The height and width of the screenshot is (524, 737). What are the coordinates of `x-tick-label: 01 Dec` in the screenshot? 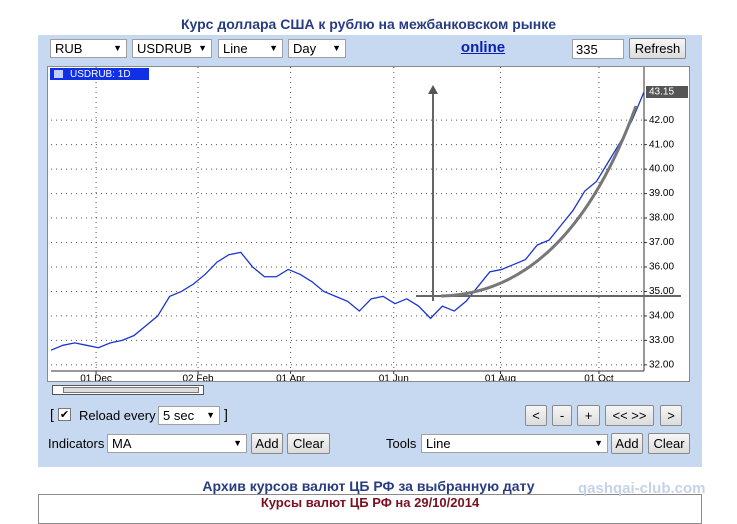 It's located at (96, 378).